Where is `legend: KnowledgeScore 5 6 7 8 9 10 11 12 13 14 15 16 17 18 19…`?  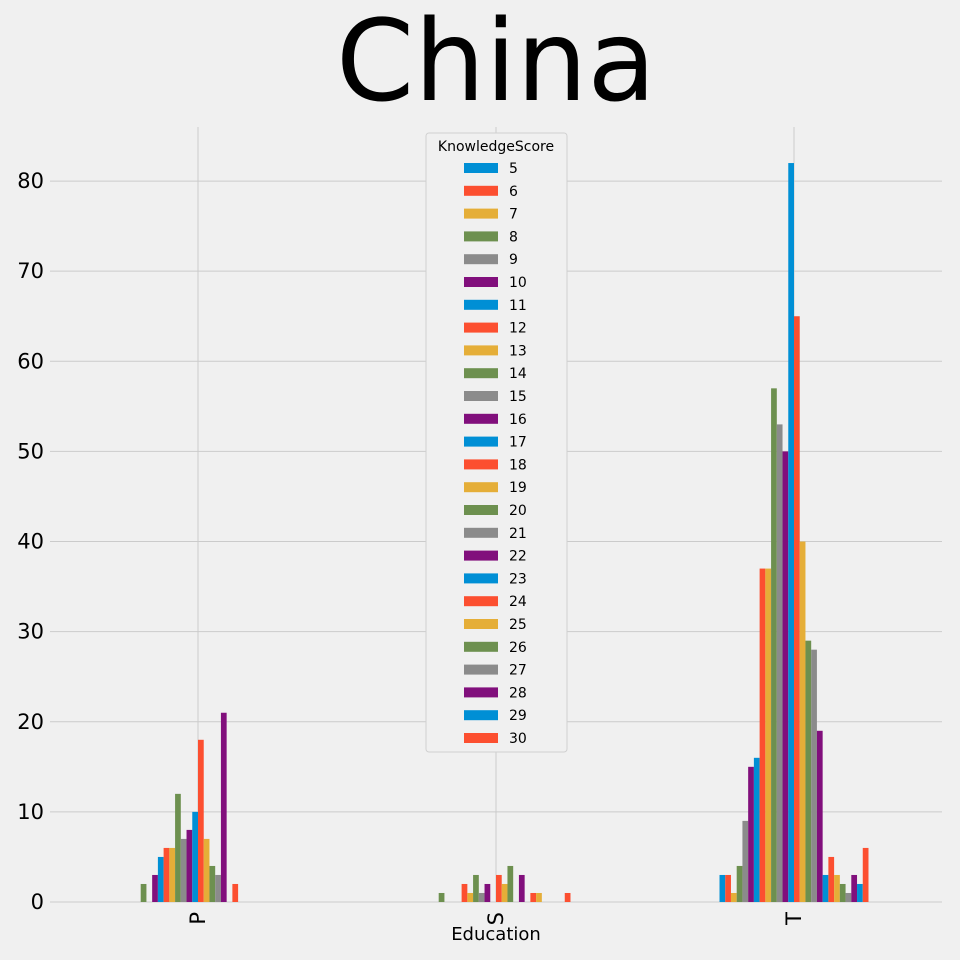 legend: KnowledgeScore 5 6 7 8 9 10 11 12 13 14 15 16 17 18 19… is located at coordinates (496, 442).